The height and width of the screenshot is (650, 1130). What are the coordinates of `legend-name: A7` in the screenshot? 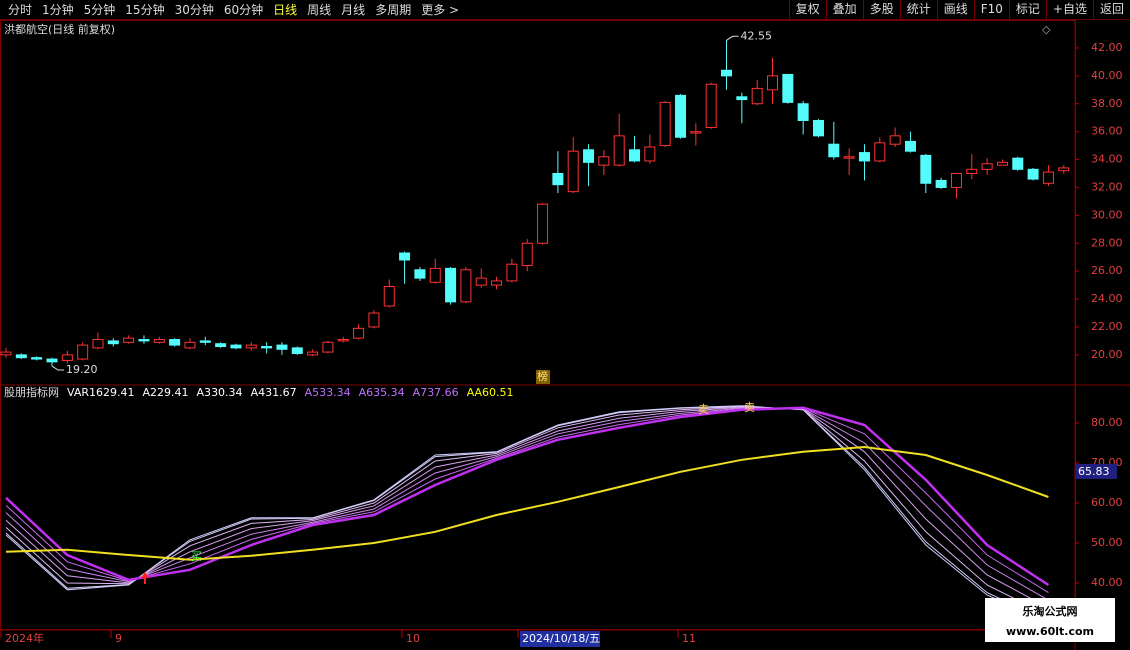 It's located at (420, 392).